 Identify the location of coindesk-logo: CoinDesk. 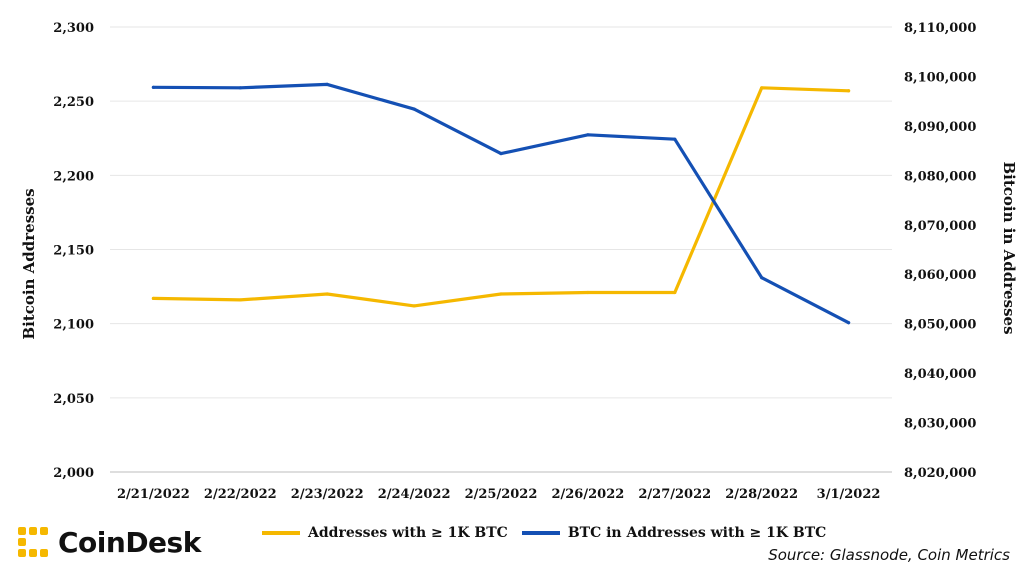
(108, 542).